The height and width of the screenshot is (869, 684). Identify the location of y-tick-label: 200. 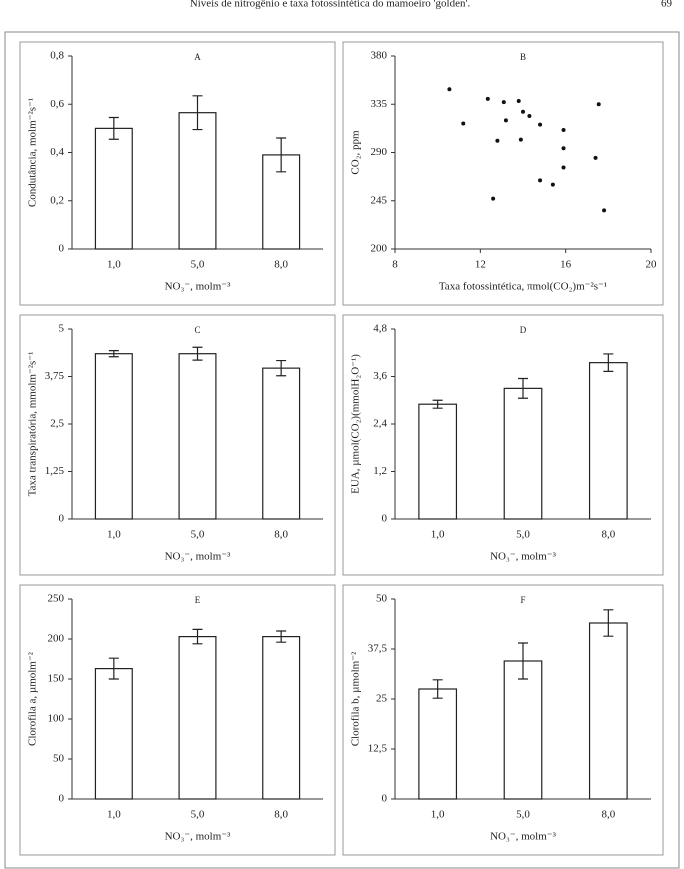
(379, 249).